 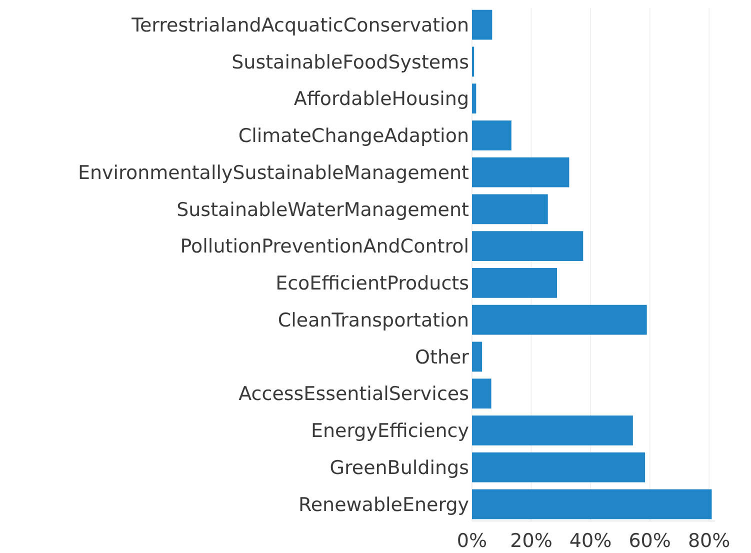 I want to click on y-tick-label: CleanTransportation, so click(x=373, y=320).